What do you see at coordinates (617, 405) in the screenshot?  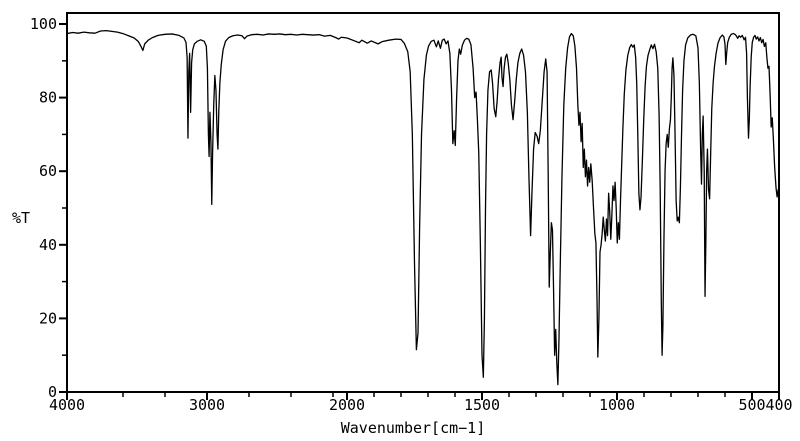 I see `x-tick-label: 1000` at bounding box center [617, 405].